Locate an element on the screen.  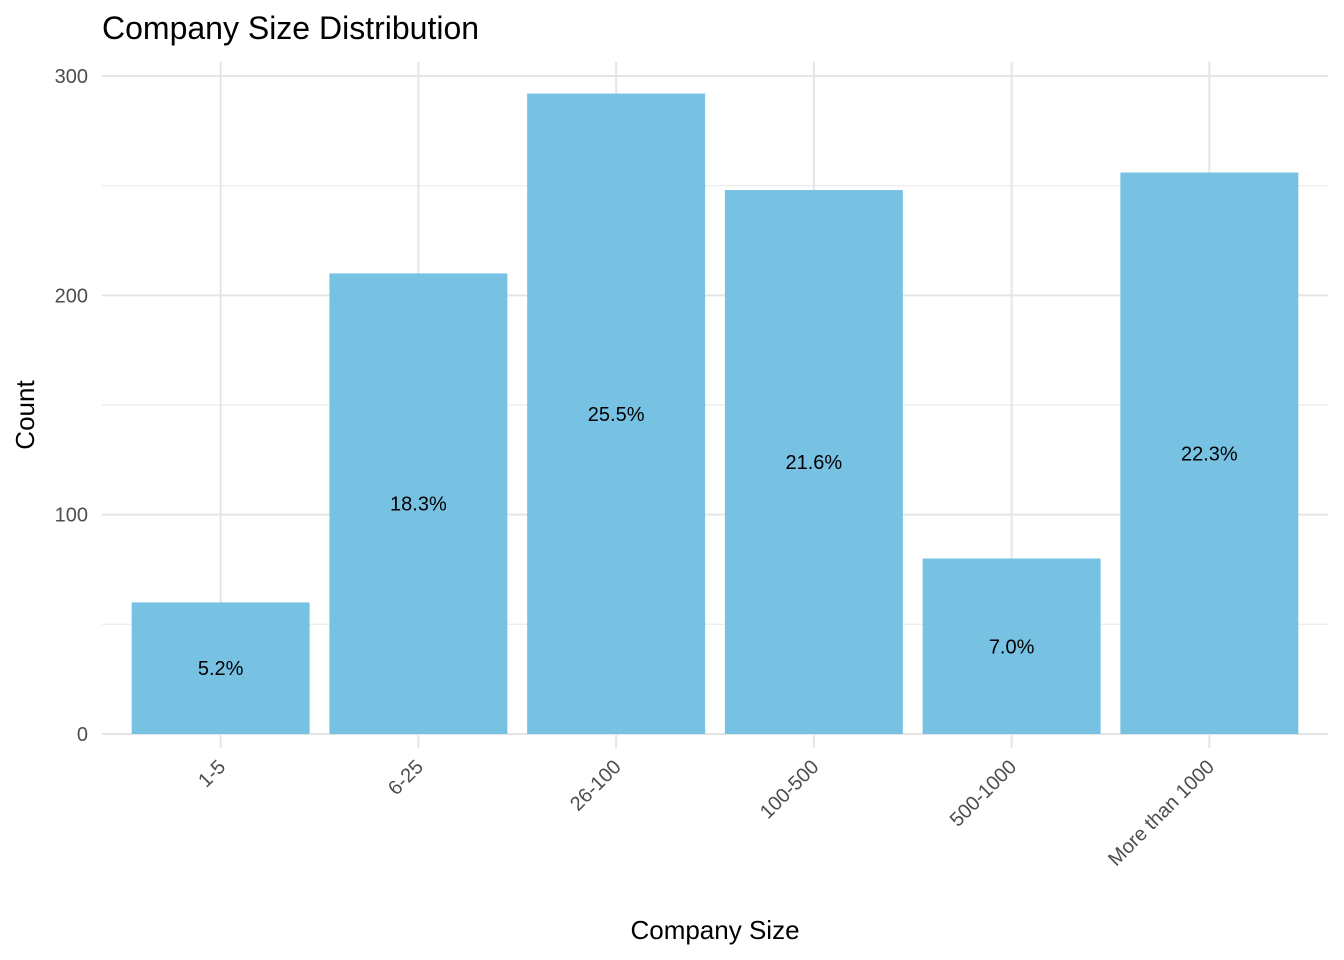
chart-title: Company Size Distribution is located at coordinates (290, 28).